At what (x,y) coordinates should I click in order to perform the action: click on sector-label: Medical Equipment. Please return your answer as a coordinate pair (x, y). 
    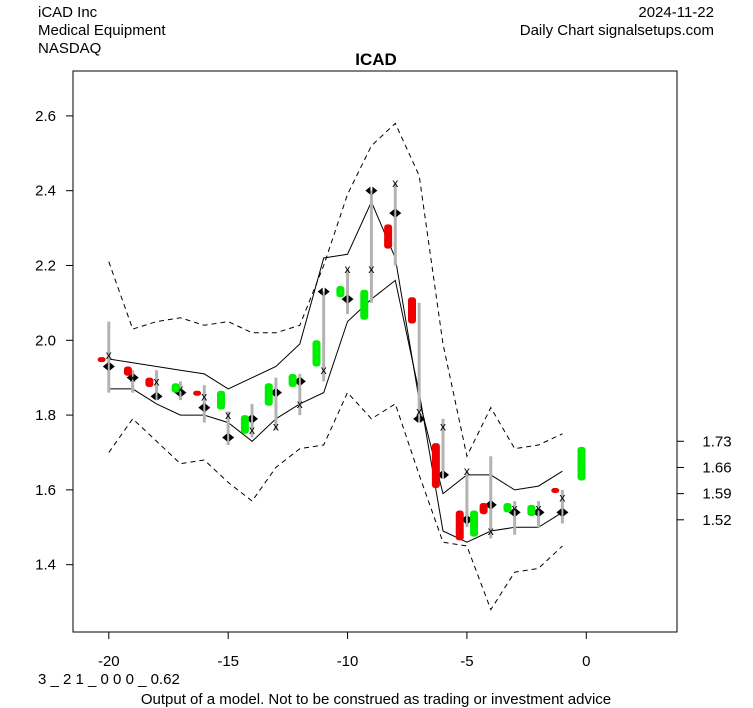
    Looking at the image, I should click on (102, 30).